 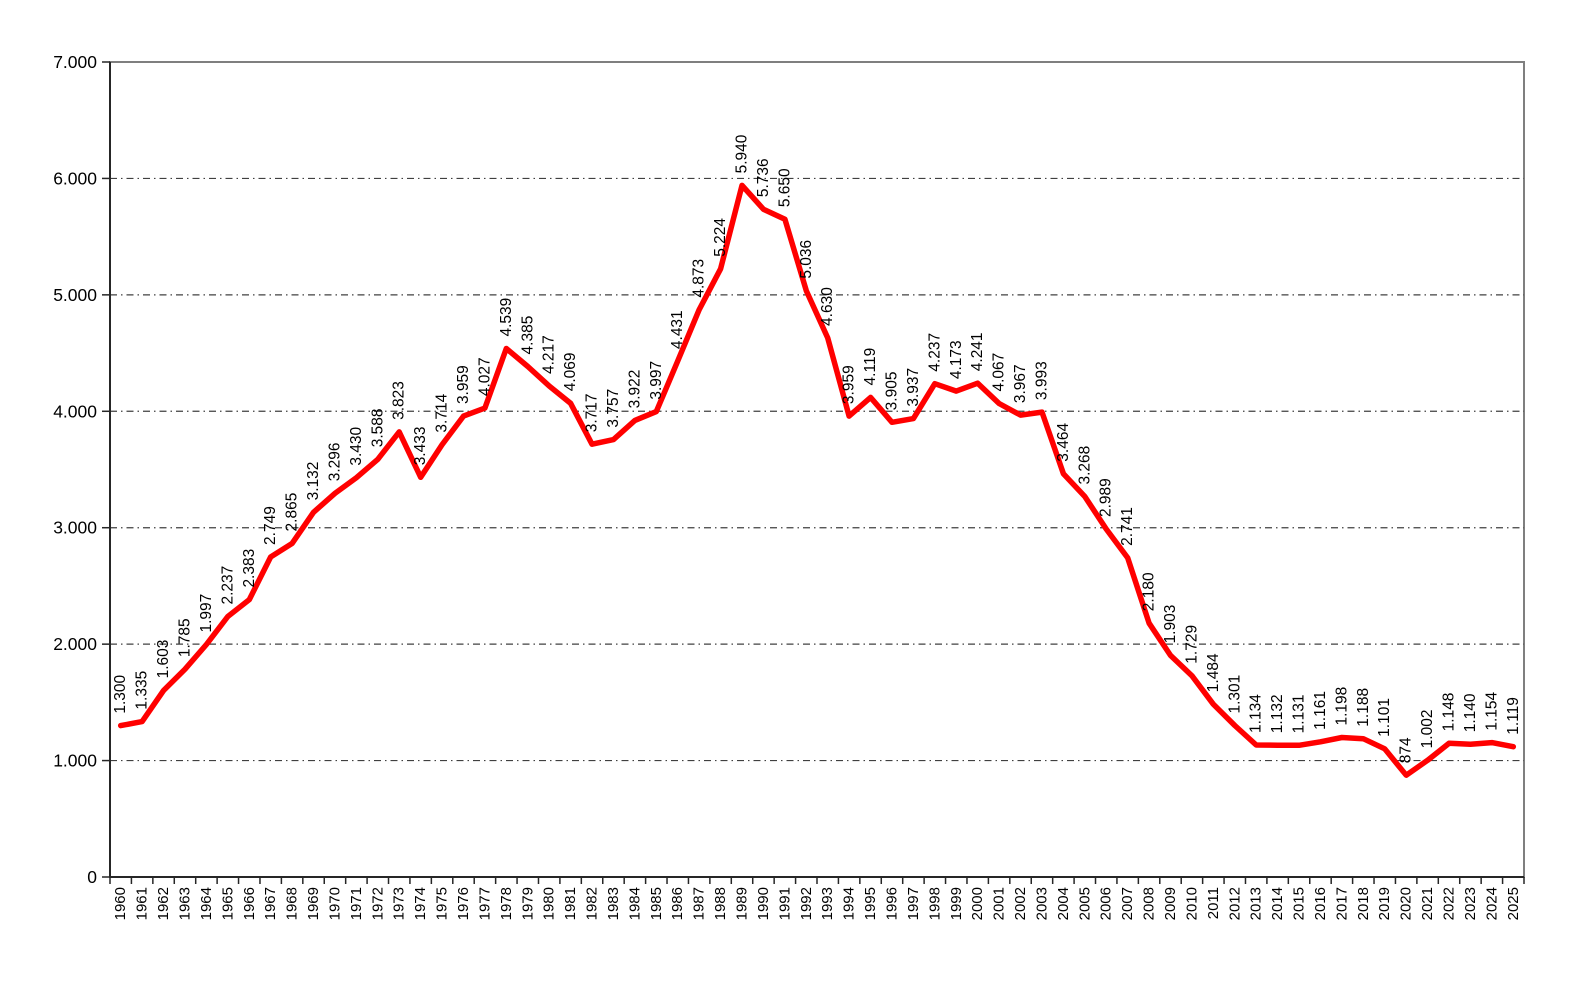 I want to click on x-axis-year-label: 2017, so click(x=1341, y=903).